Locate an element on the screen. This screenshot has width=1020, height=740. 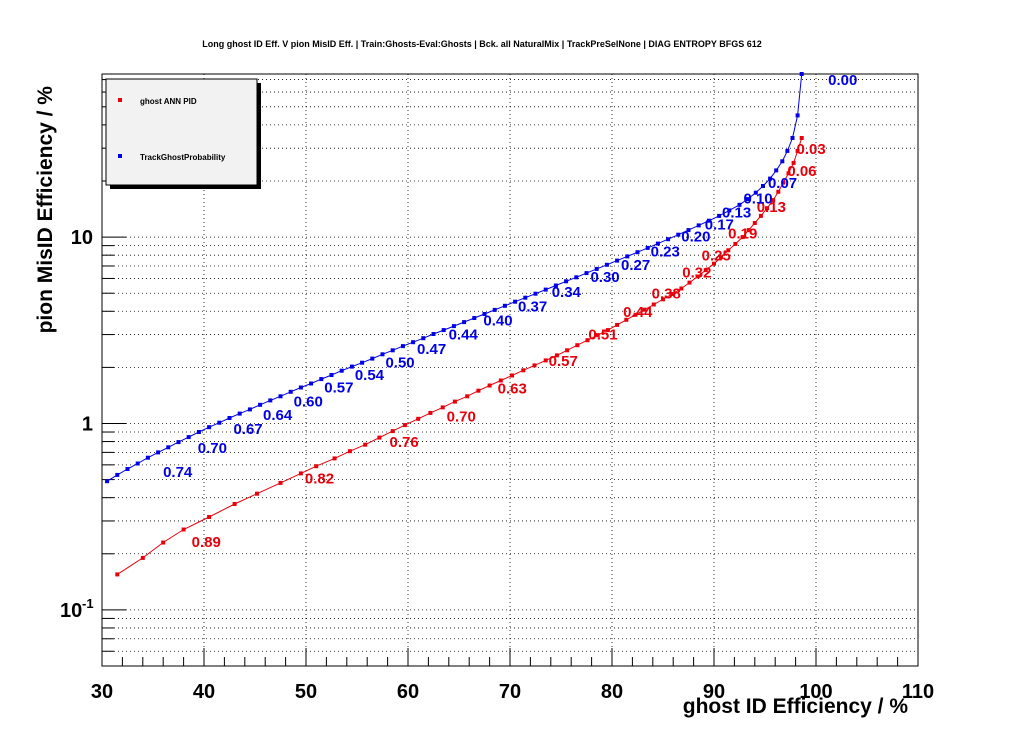
x-tick-label: 30 is located at coordinates (102, 692).